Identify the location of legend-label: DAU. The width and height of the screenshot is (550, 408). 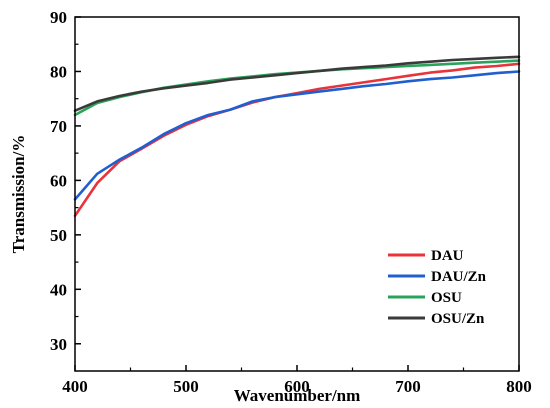
(447, 256).